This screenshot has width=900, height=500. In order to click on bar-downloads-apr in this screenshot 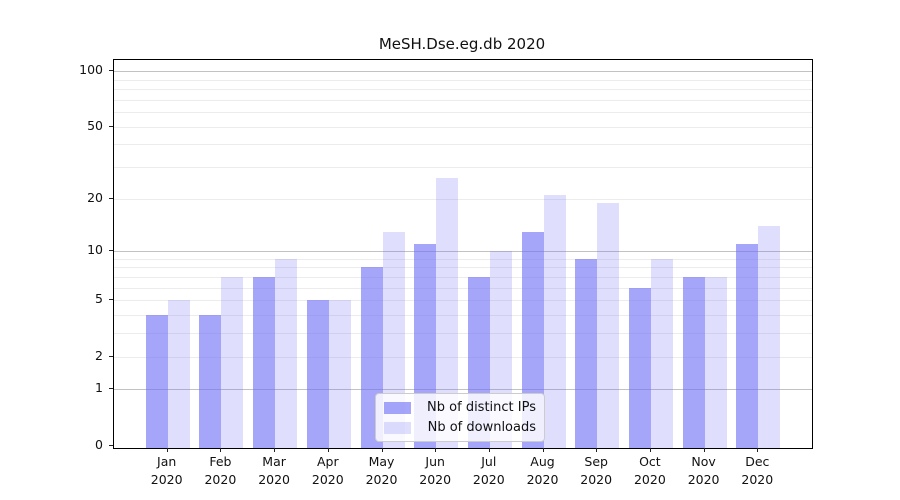, I will do `click(339, 374)`.